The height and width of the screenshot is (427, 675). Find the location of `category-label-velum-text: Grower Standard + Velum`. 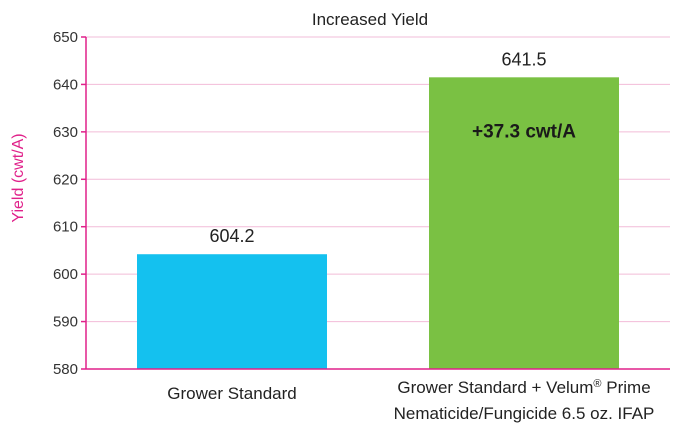

category-label-velum-text: Grower Standard + Velum is located at coordinates (495, 387).